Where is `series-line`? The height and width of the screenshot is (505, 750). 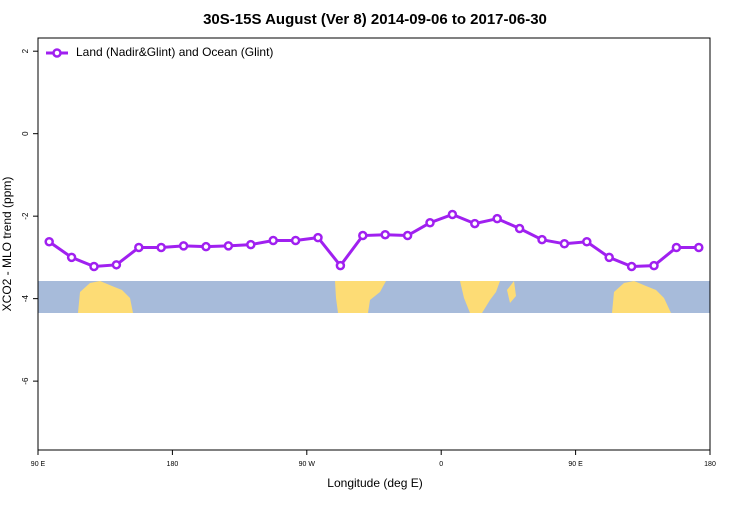 series-line is located at coordinates (373, 240).